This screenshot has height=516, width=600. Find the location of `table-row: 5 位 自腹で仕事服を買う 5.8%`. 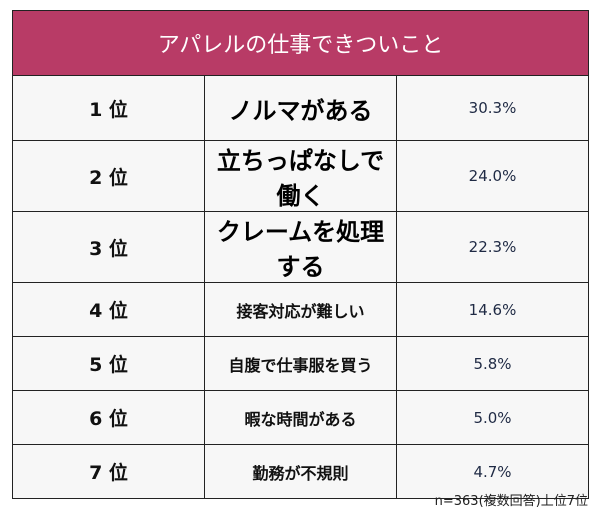

table-row: 5 位 自腹で仕事服を買う 5.8% is located at coordinates (300, 363).